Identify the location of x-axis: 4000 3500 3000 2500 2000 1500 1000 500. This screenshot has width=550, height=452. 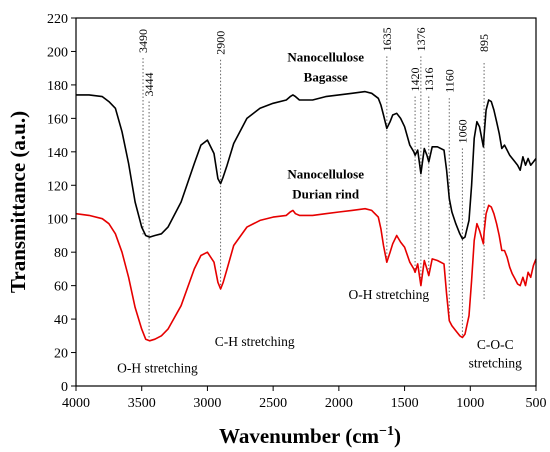
(304, 398).